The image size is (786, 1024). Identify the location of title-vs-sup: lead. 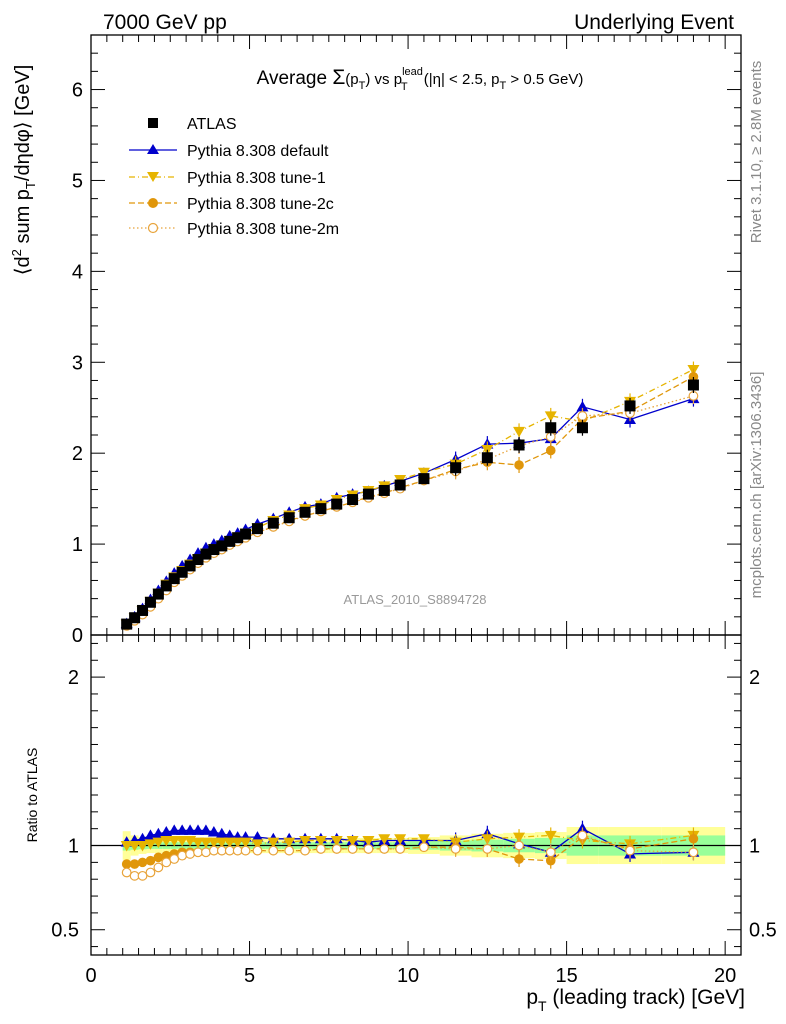
(412, 72).